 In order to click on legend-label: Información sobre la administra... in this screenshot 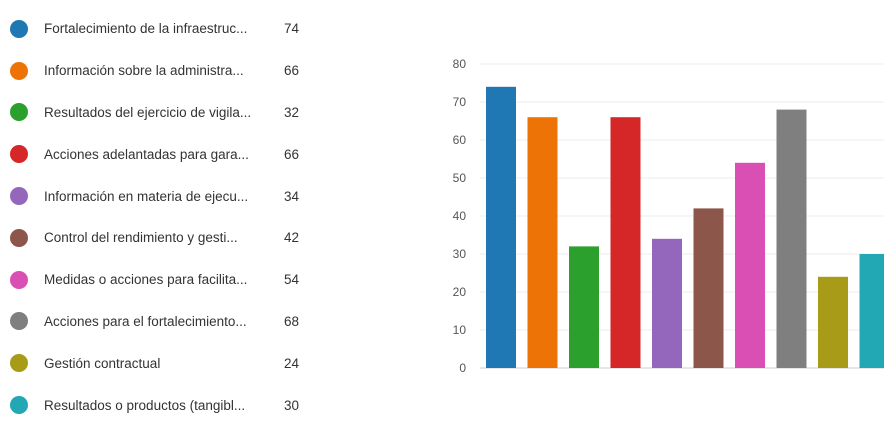, I will do `click(160, 70)`.